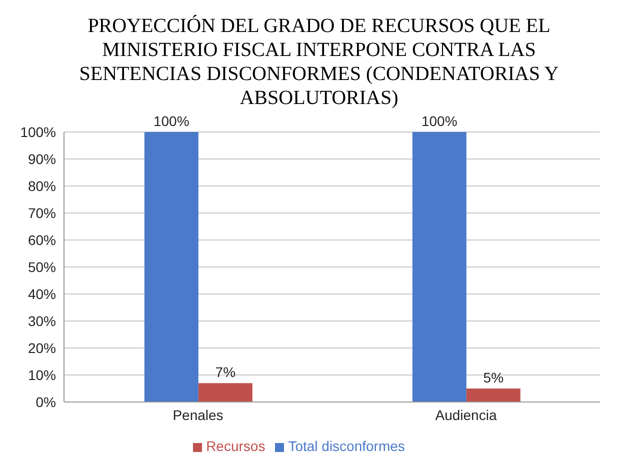 This screenshot has width=638, height=472. What do you see at coordinates (42, 294) in the screenshot?
I see `y-tick-label: 40%` at bounding box center [42, 294].